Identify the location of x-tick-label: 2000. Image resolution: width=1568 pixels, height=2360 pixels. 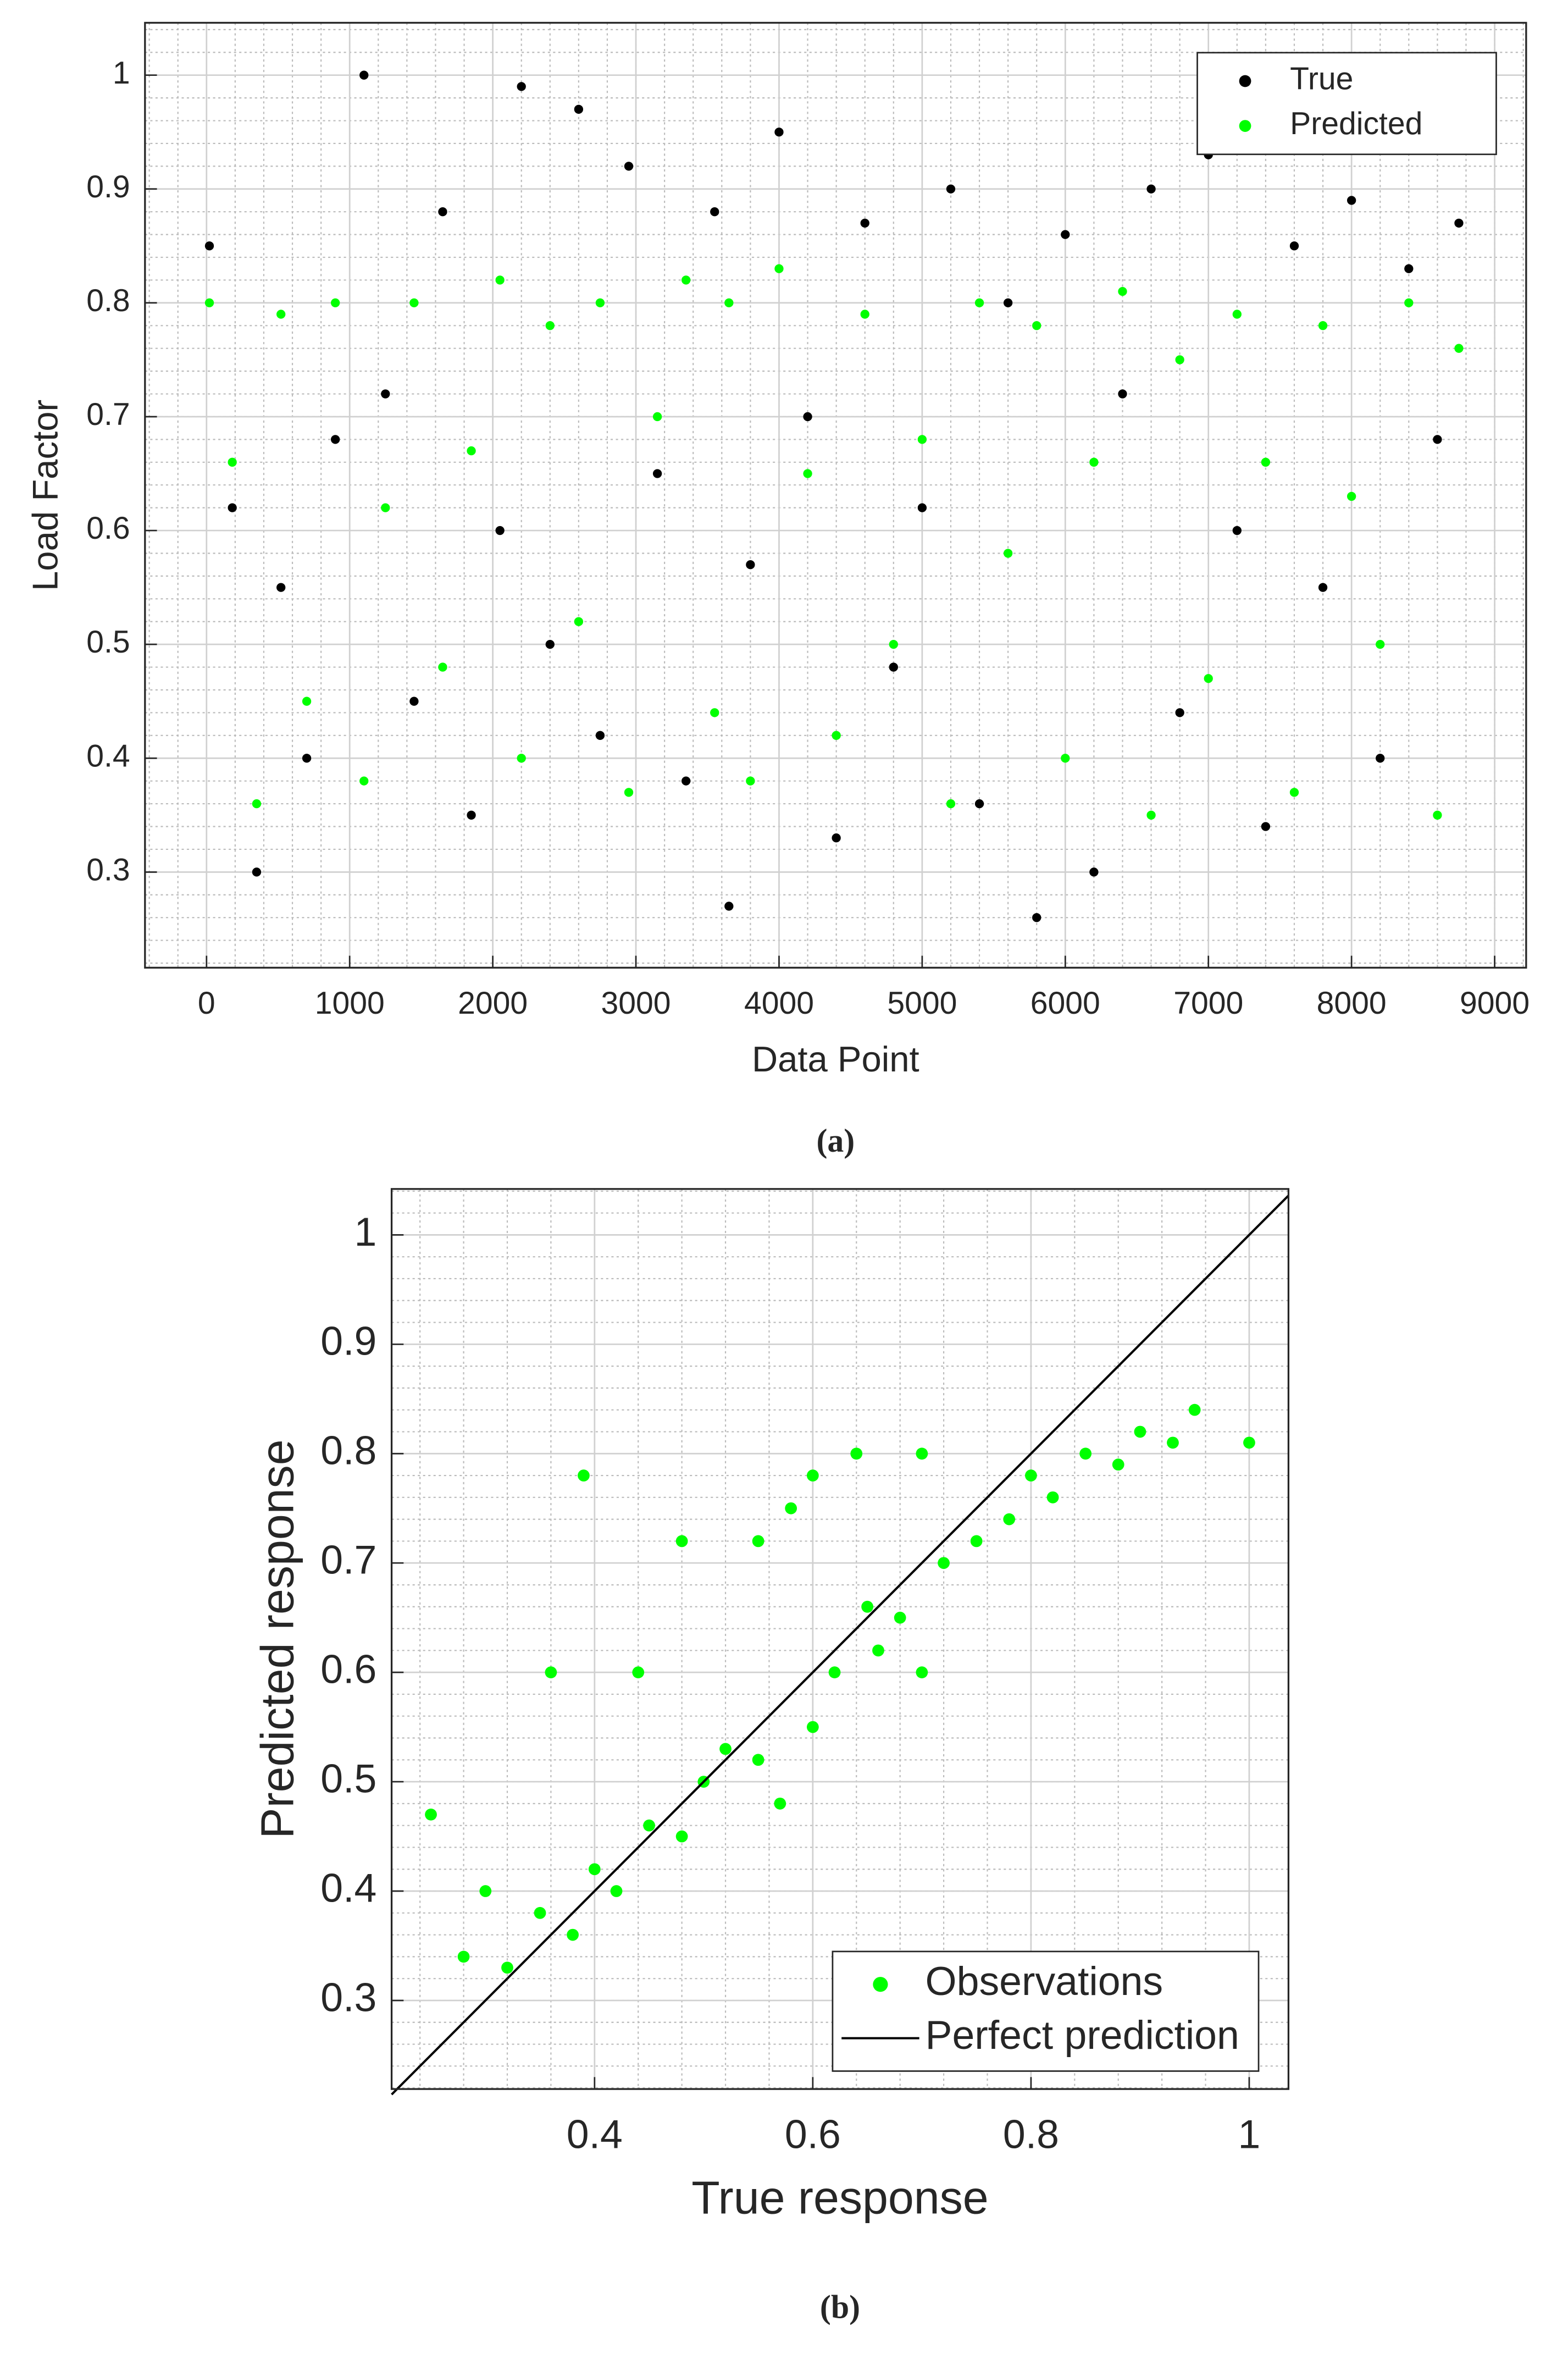
(493, 1004).